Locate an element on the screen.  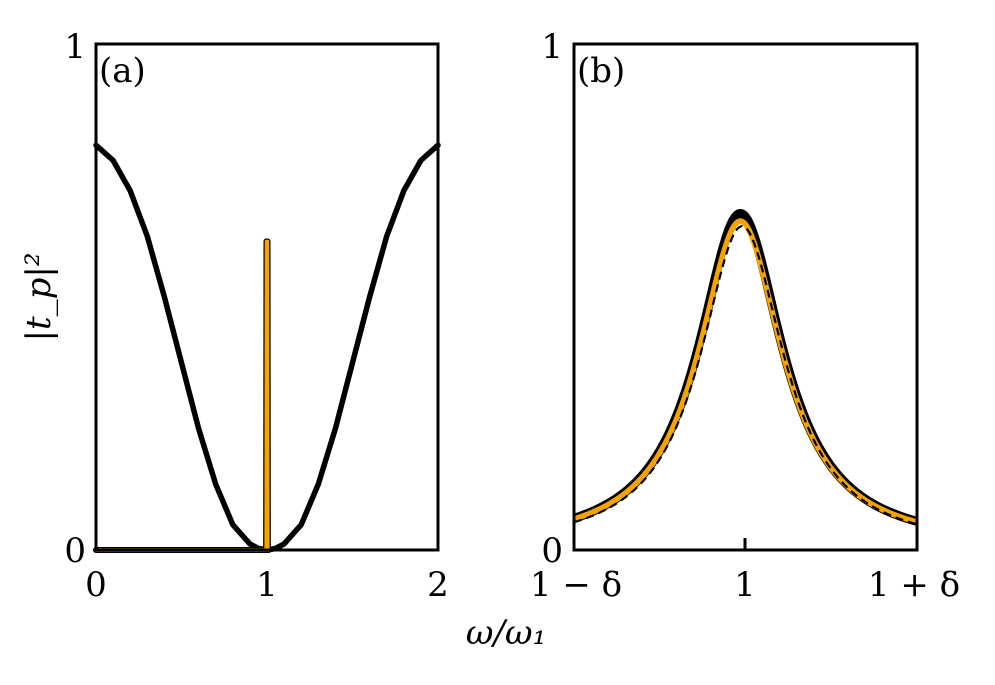
xtick-a-1: 1 is located at coordinates (267, 585).